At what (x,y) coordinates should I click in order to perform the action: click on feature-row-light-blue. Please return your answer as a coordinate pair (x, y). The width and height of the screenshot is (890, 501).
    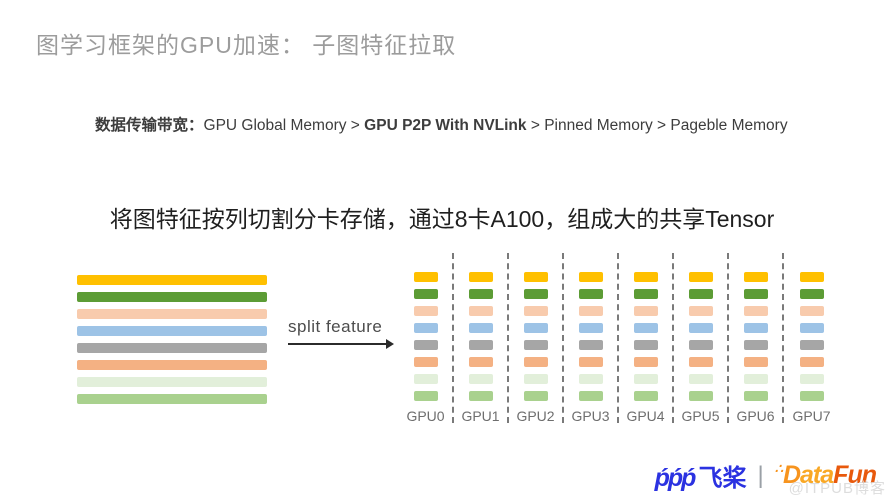
    Looking at the image, I should click on (172, 331).